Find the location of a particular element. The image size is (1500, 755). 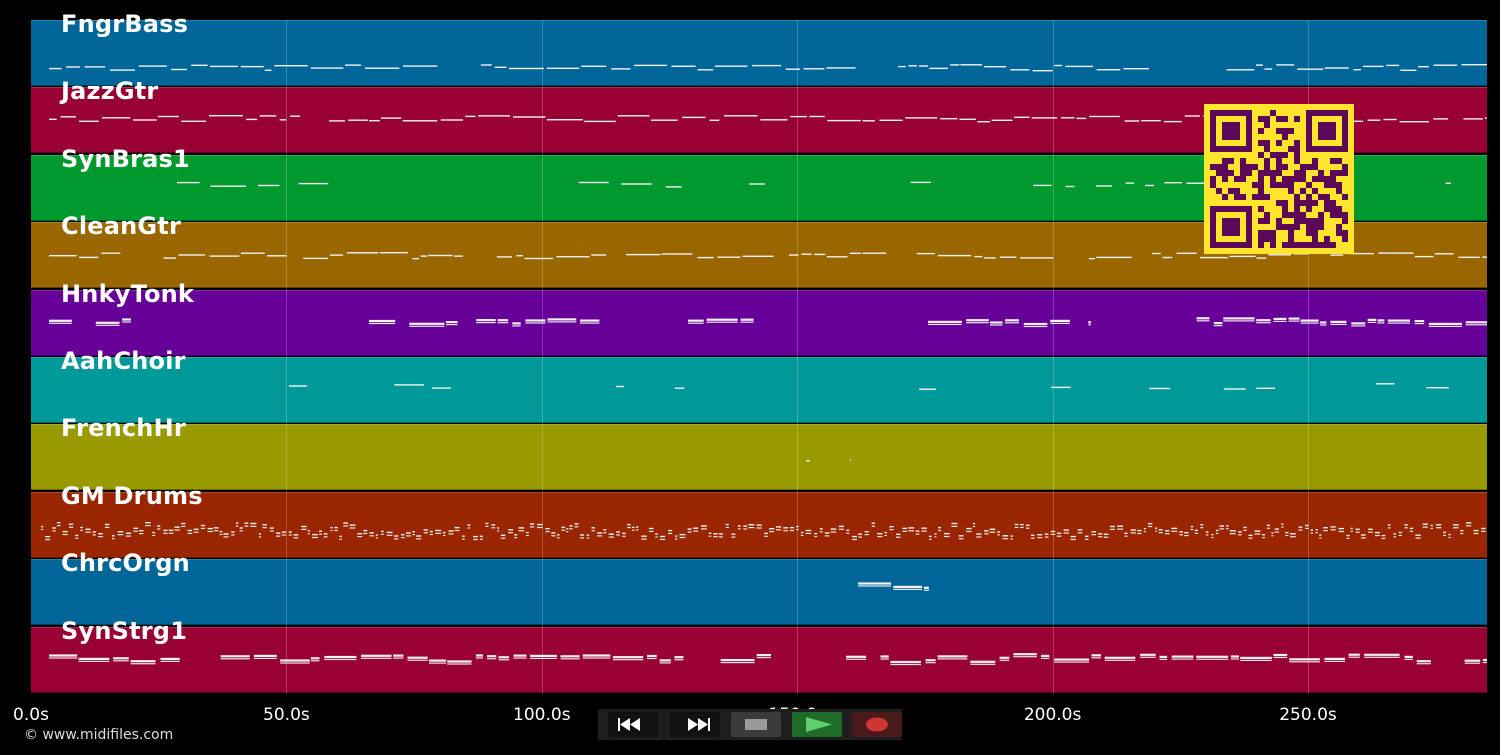

record-icon is located at coordinates (877, 724).